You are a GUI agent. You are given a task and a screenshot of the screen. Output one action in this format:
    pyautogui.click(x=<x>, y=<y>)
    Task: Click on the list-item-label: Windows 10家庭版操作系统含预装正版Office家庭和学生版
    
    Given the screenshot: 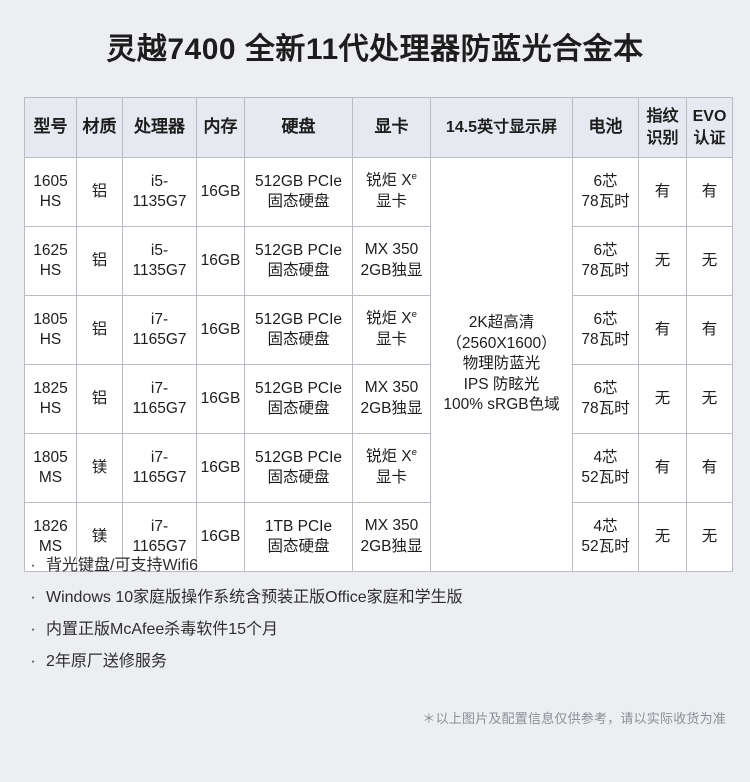 What is the action you would take?
    pyautogui.click(x=254, y=597)
    